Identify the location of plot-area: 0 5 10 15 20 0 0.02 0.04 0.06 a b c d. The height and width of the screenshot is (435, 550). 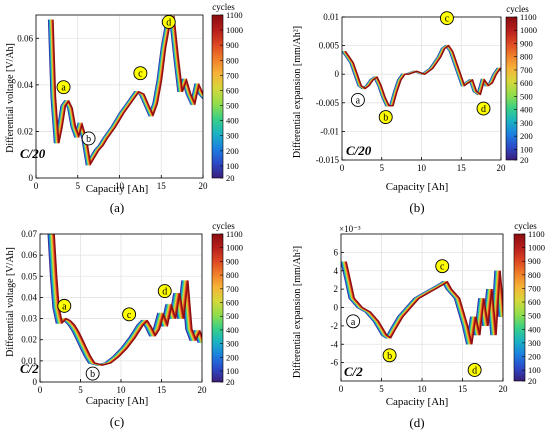
(112, 102).